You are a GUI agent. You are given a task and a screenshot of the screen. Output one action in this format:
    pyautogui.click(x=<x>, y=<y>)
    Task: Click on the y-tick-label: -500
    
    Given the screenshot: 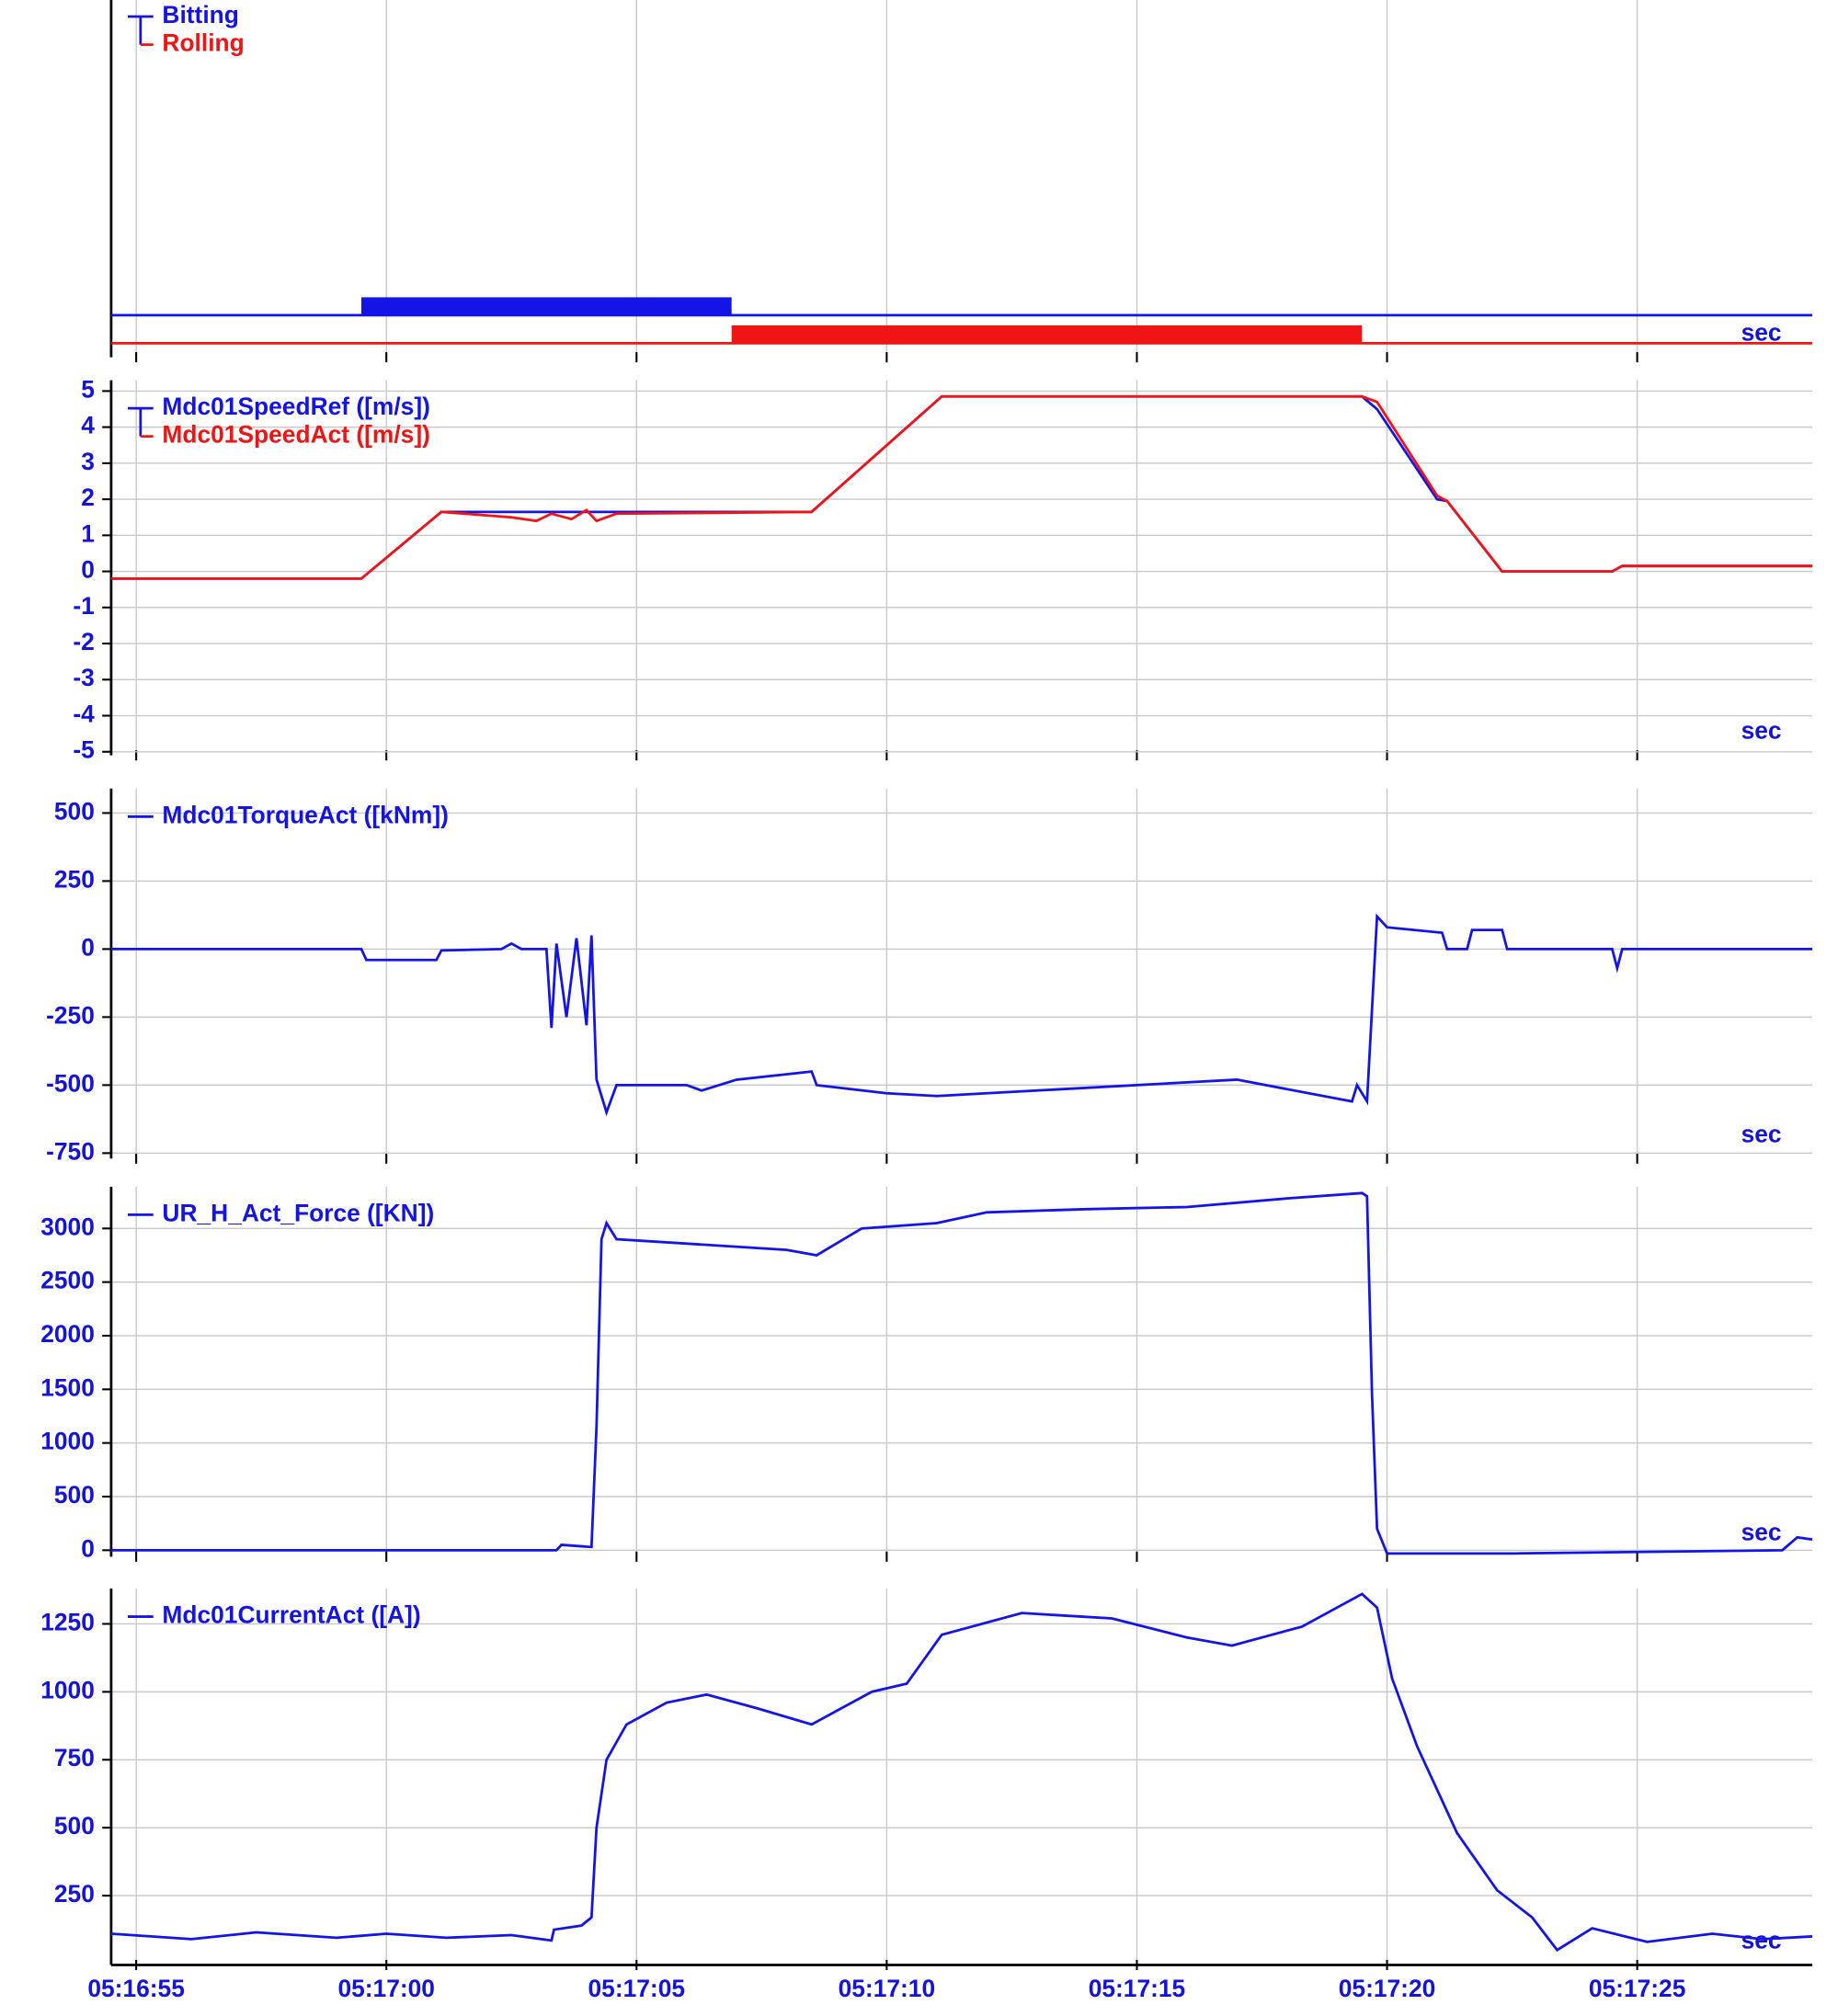 What is the action you would take?
    pyautogui.click(x=70, y=1083)
    